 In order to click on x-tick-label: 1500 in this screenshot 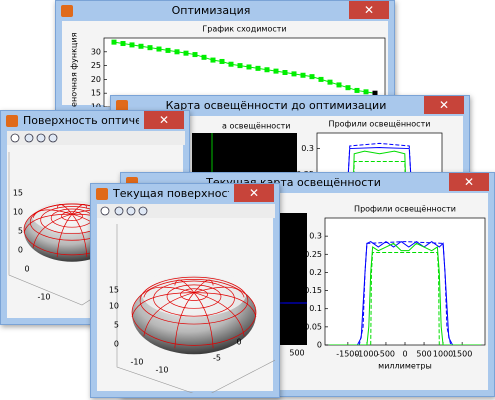, I will do `click(462, 354)`.